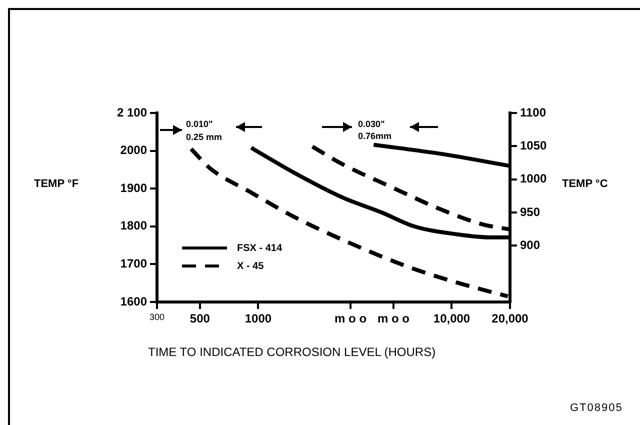 This screenshot has width=640, height=425. Describe the element at coordinates (534, 179) in the screenshot. I see `y2-tick-label: 1000` at that location.